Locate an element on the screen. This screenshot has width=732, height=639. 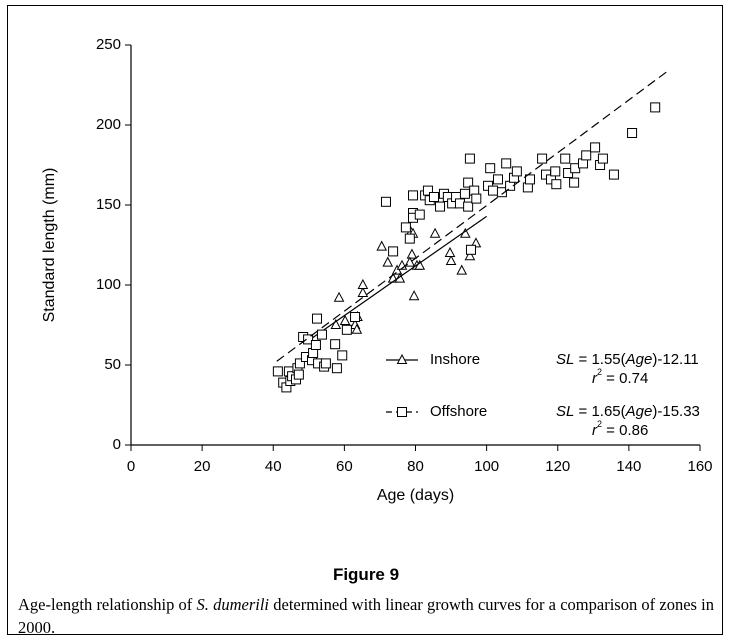
r-value: = 0.74 is located at coordinates (625, 378).